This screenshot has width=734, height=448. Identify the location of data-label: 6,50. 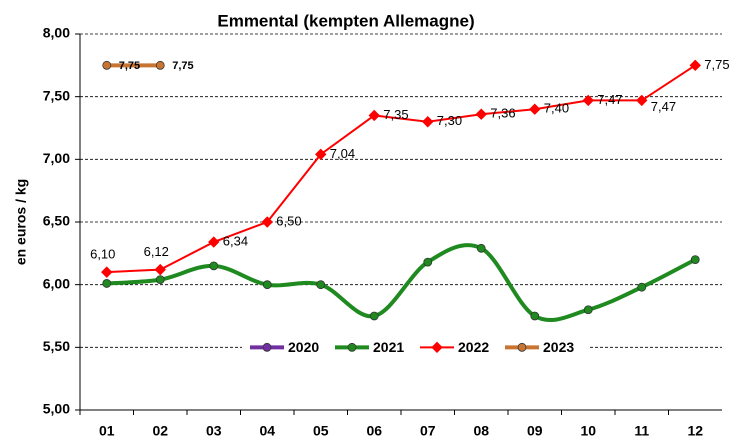
(288, 220).